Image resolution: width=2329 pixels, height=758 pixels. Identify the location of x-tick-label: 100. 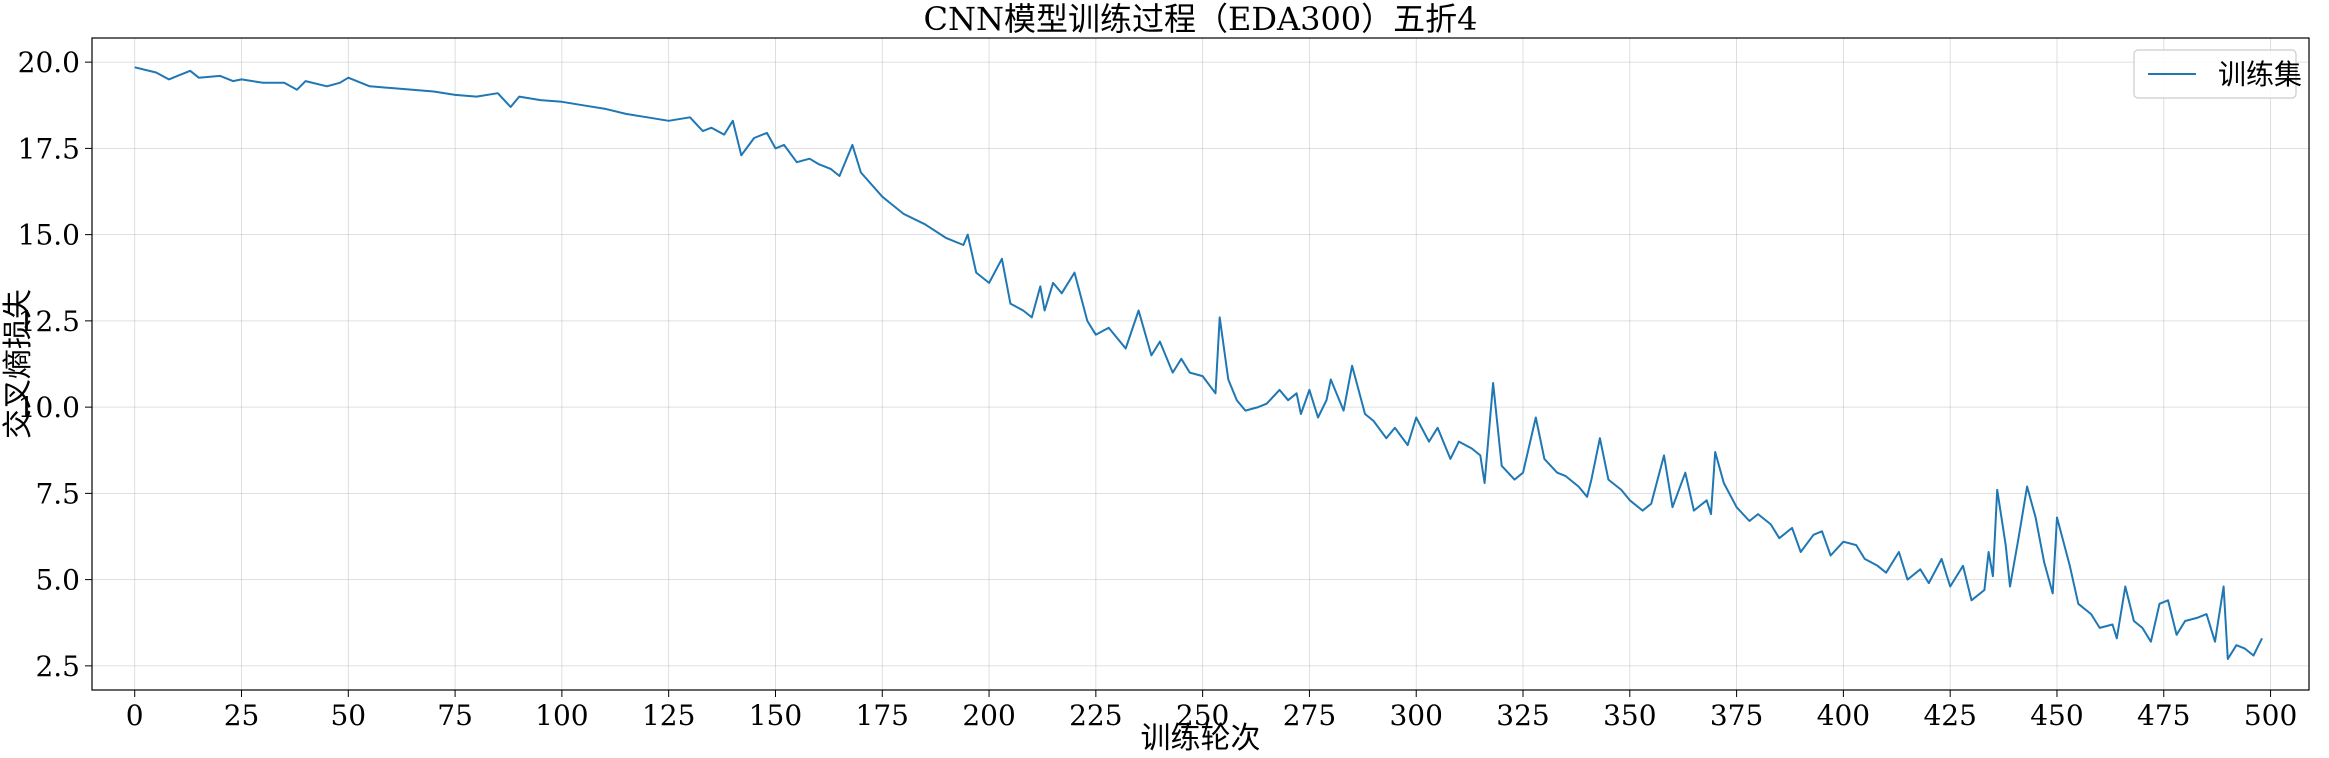
(561, 715).